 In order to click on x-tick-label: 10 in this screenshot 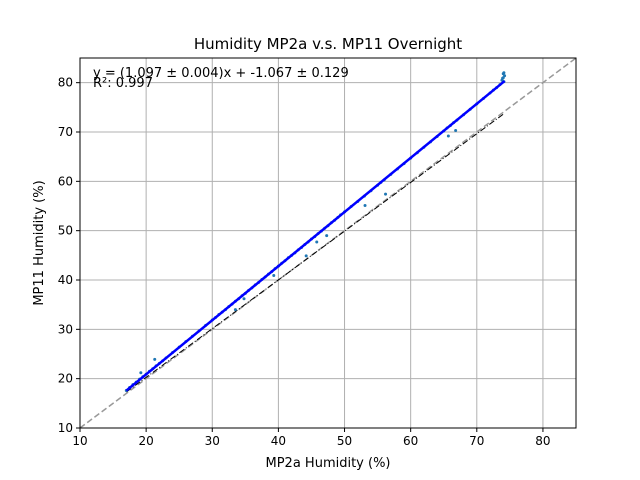, I will do `click(79, 441)`.